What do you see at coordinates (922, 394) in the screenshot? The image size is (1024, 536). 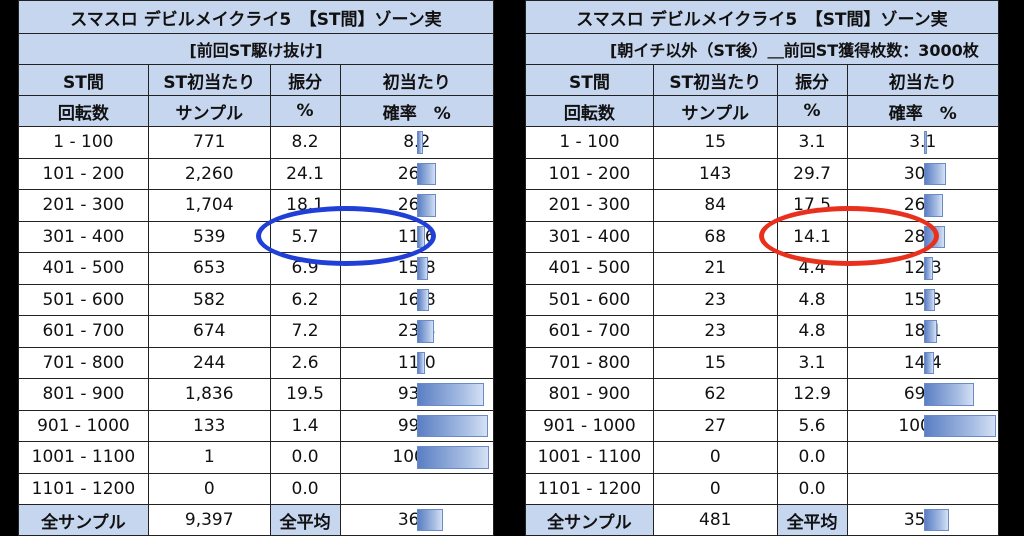 I see `rate-cell: 69.7` at bounding box center [922, 394].